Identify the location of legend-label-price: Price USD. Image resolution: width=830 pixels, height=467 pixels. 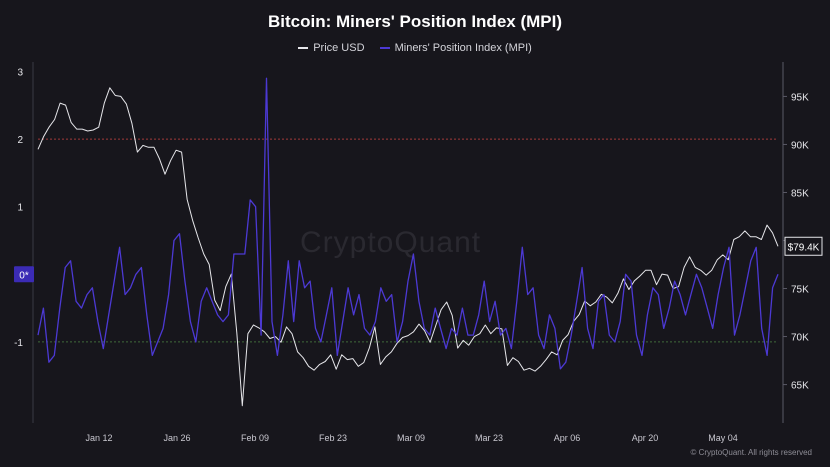
(339, 48).